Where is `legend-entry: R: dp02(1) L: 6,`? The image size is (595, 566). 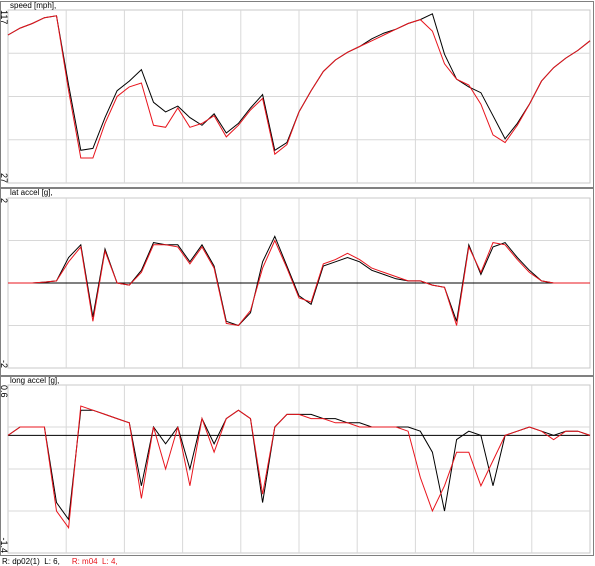
legend-entry: R: dp02(1) L: 6, is located at coordinates (31, 561).